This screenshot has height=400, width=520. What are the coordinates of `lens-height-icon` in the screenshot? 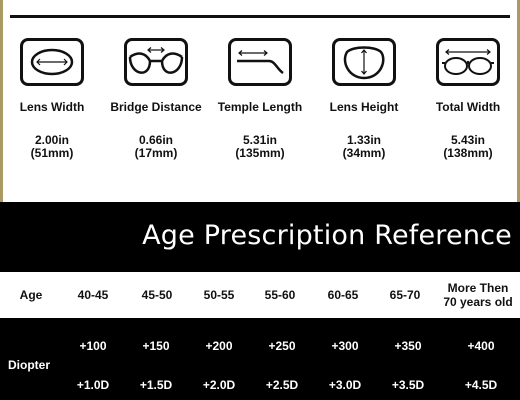 It's located at (364, 62).